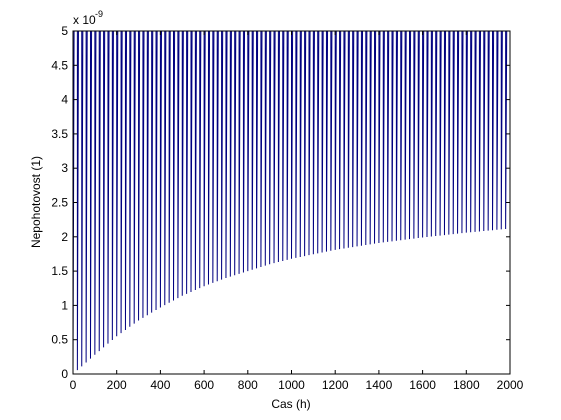  I want to click on y-tick-label: 2.5, so click(59, 203).